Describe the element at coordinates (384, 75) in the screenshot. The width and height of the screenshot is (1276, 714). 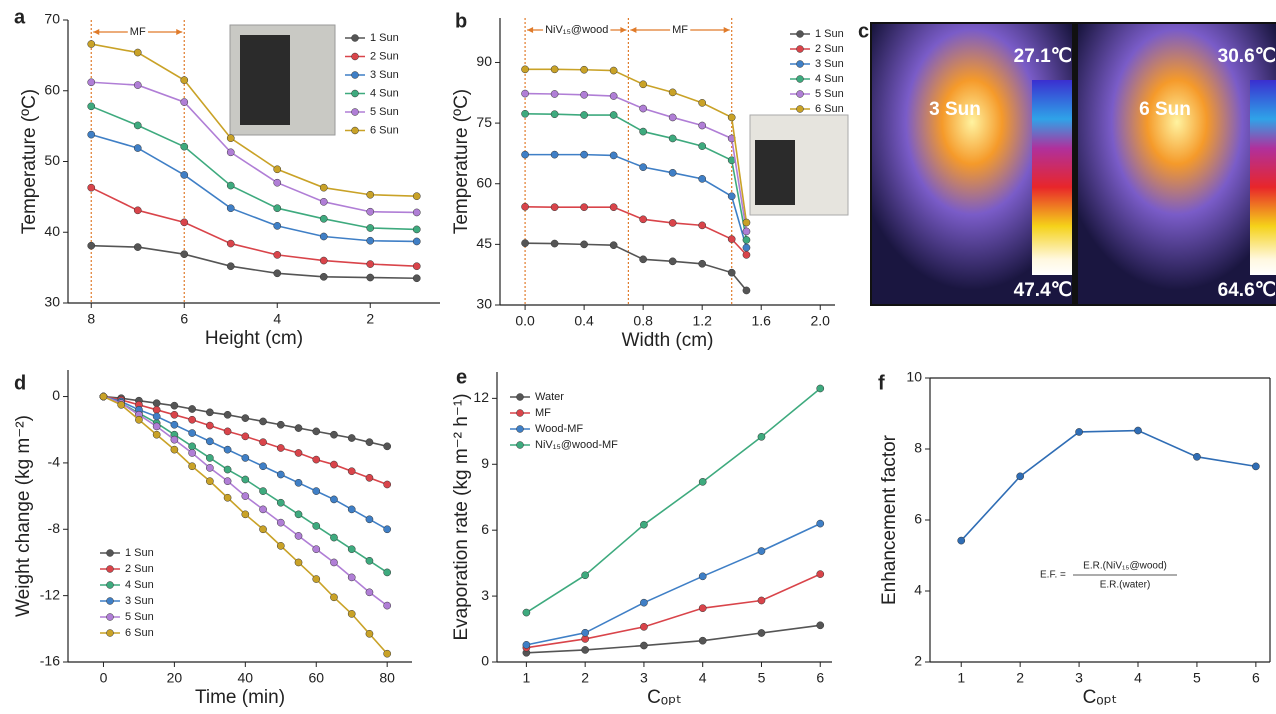
I see `legend-label: 3 Sun` at that location.